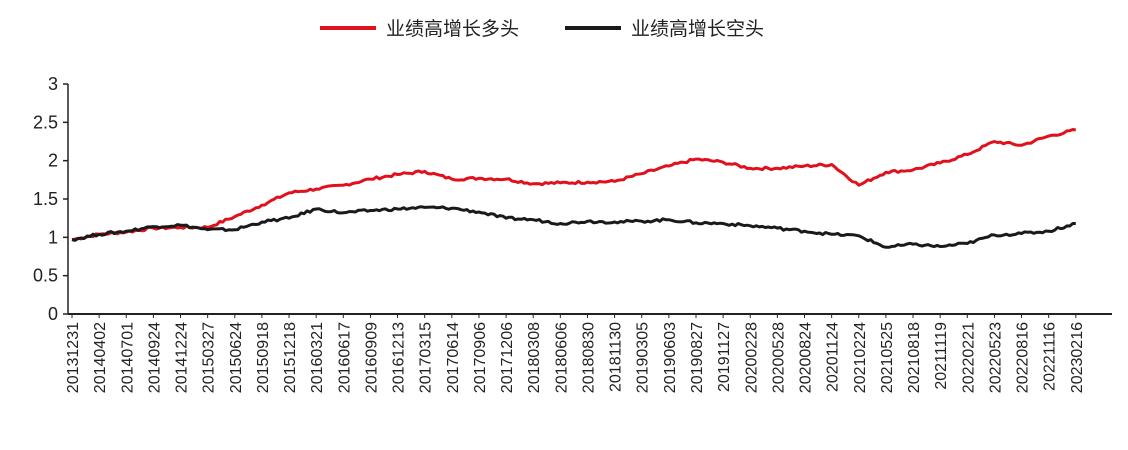  Describe the element at coordinates (290, 357) in the screenshot. I see `x-tick-label: 20151218` at that location.